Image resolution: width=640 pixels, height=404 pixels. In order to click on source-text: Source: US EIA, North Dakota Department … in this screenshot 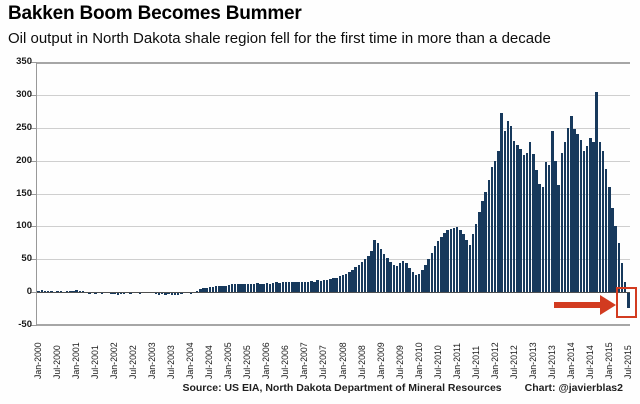, I will do `click(342, 388)`.